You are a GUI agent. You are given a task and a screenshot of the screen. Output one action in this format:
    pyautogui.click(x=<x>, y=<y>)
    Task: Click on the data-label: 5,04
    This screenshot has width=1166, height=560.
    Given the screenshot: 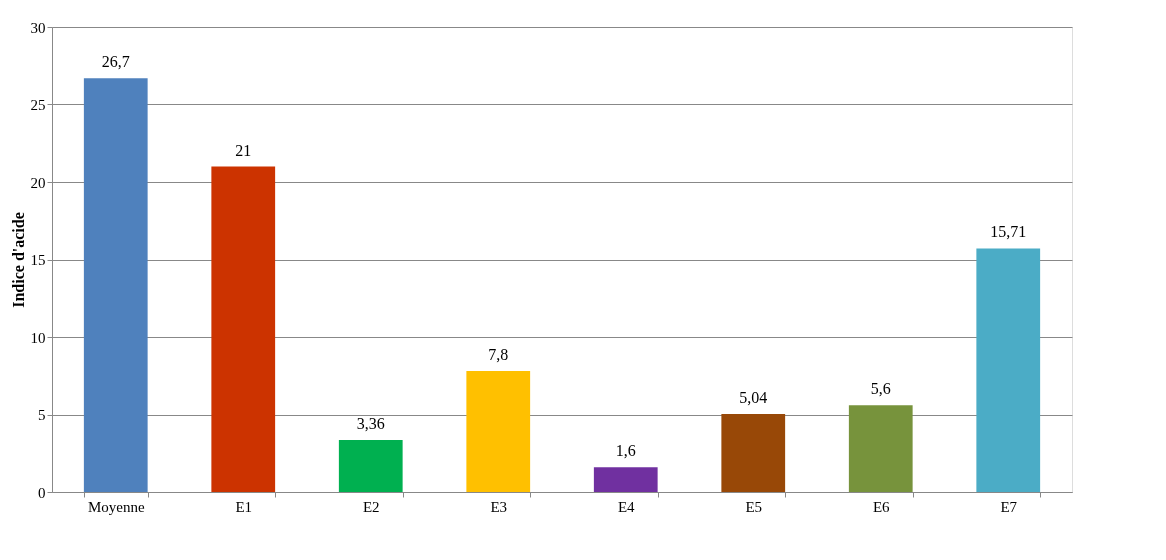 What is the action you would take?
    pyautogui.click(x=753, y=397)
    